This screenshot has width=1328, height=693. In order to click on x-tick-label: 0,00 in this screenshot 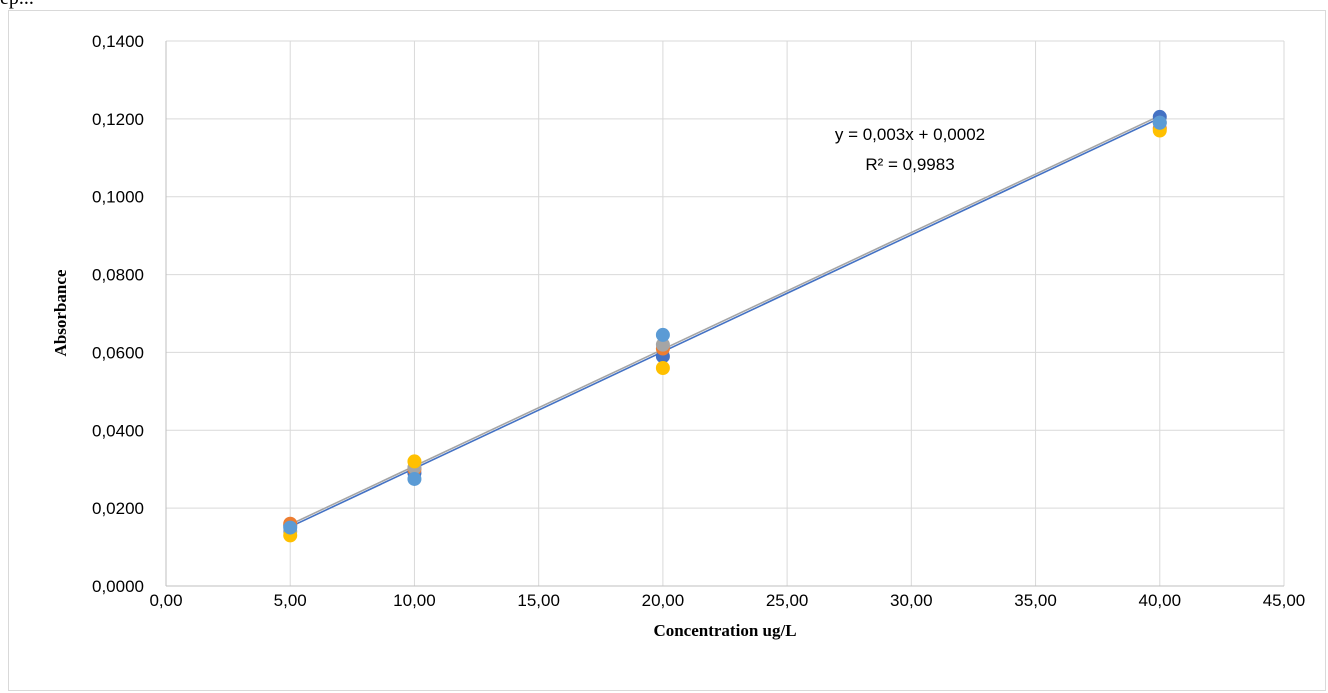, I will do `click(165, 600)`.